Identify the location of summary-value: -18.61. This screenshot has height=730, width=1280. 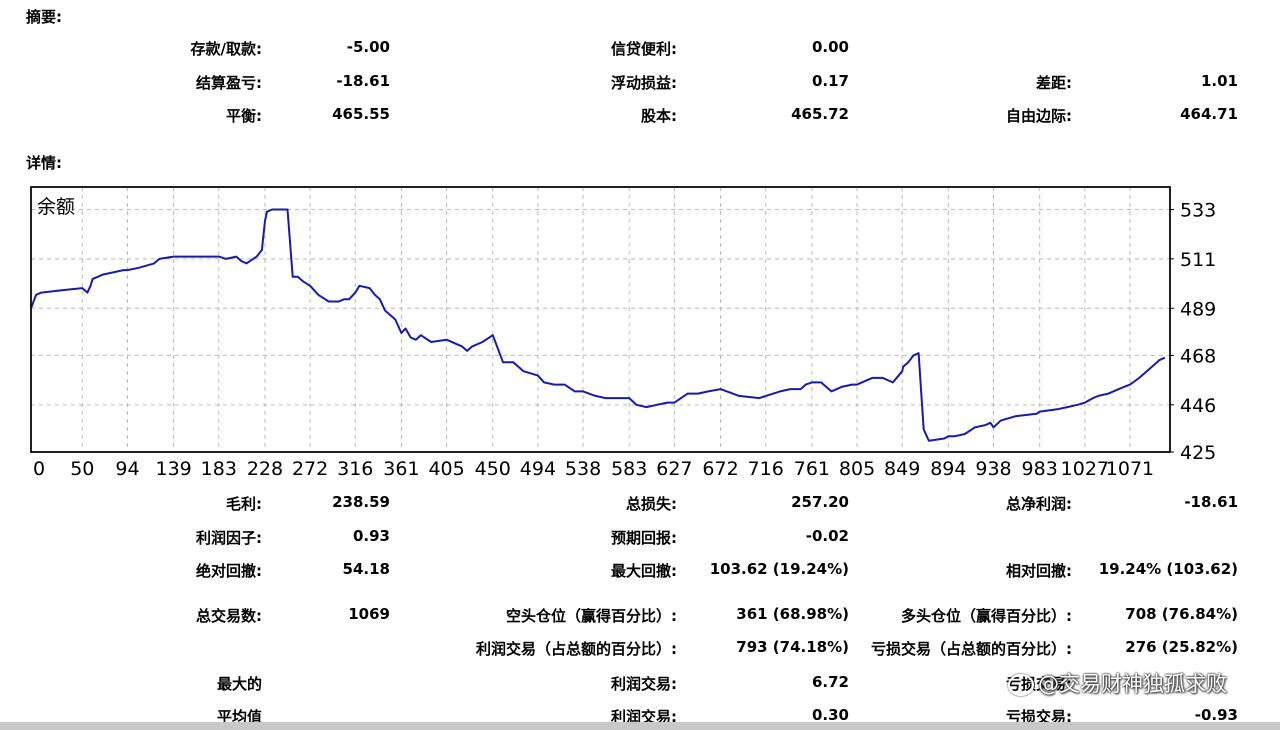
(363, 81).